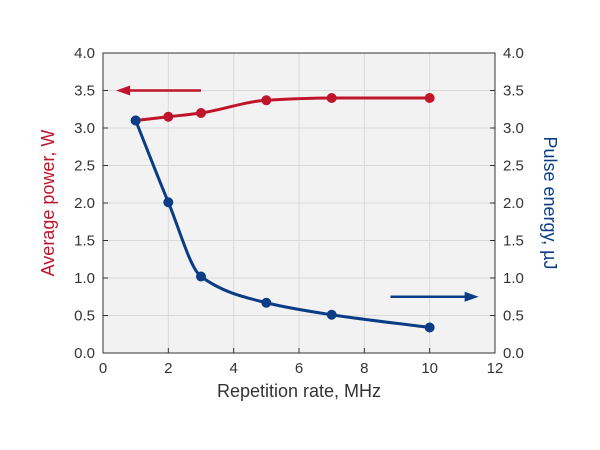 Image resolution: width=600 pixels, height=450 pixels. I want to click on y-axis-right-title: Pulse energy, µJ, so click(550, 202).